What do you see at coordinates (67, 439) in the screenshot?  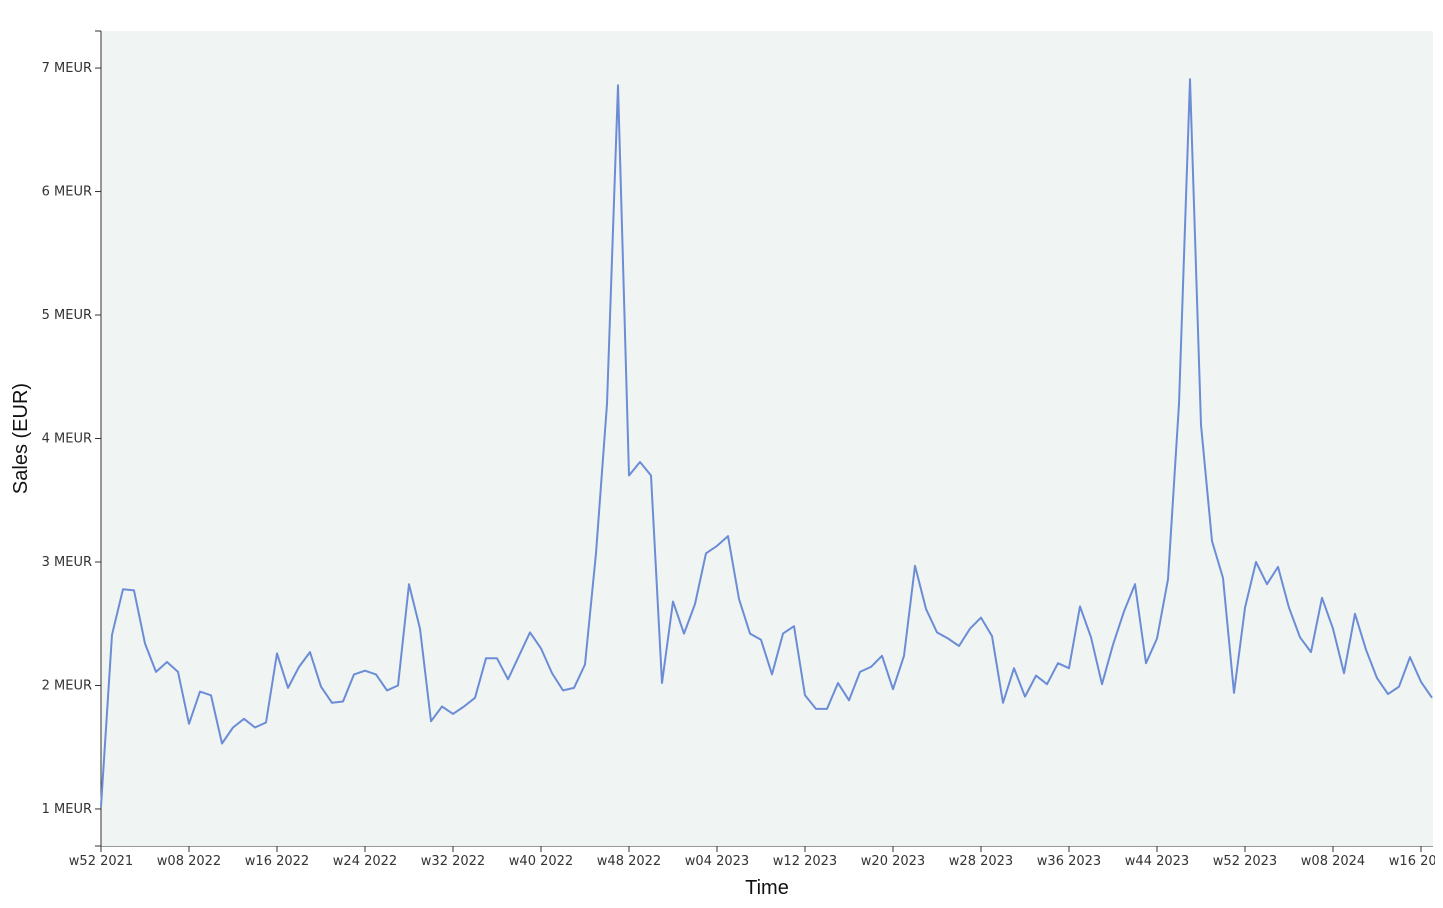 I see `y-tick-label: 4 MEUR` at bounding box center [67, 439].